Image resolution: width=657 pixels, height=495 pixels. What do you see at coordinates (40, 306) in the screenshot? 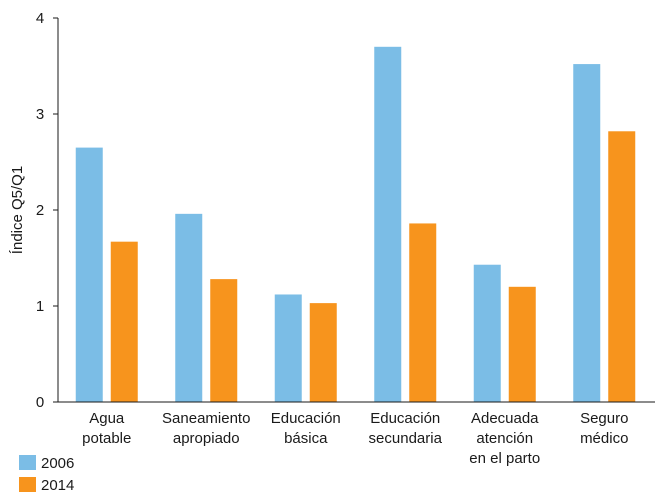
I see `y-tick-label: 1` at bounding box center [40, 306].